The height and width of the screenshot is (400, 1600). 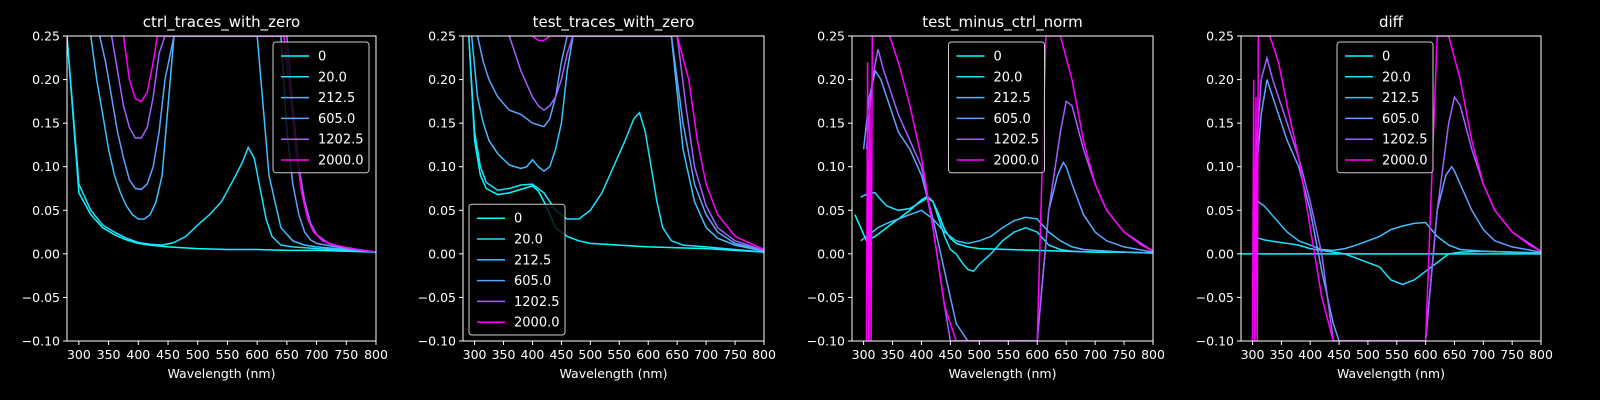 I want to click on x-tick-label: 650, so click(x=1455, y=354).